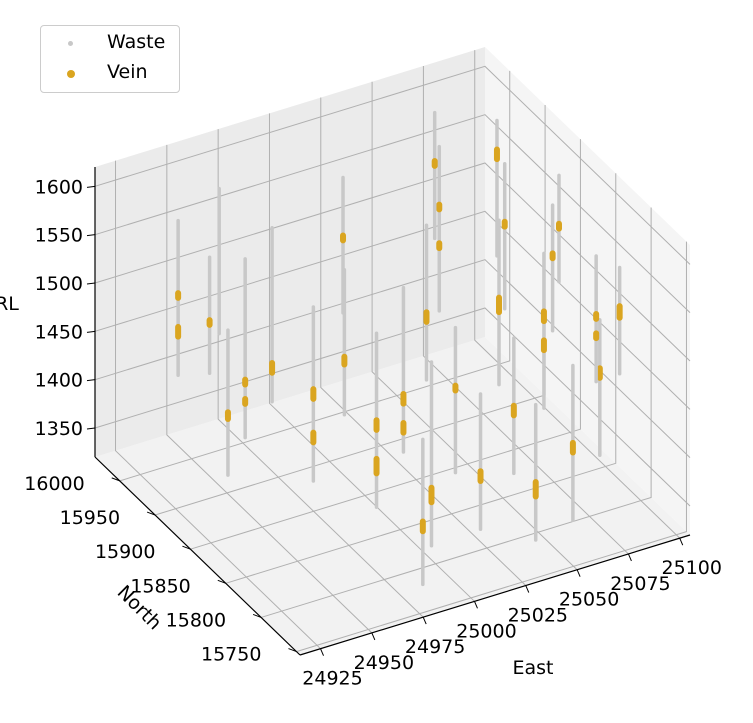 This screenshot has height=723, width=753. What do you see at coordinates (533, 668) in the screenshot?
I see `x-axis-label: East` at bounding box center [533, 668].